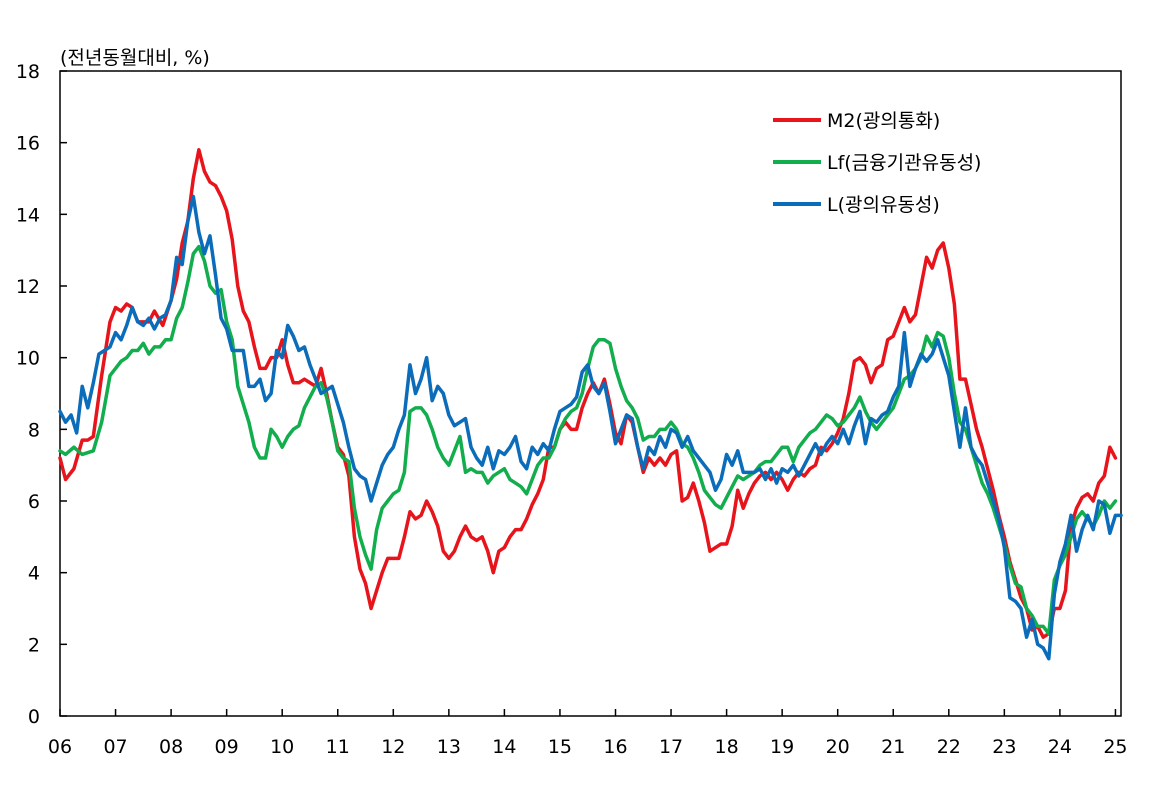 The height and width of the screenshot is (797, 1165). I want to click on unit-label: (전년동월대비, %), so click(135, 58).